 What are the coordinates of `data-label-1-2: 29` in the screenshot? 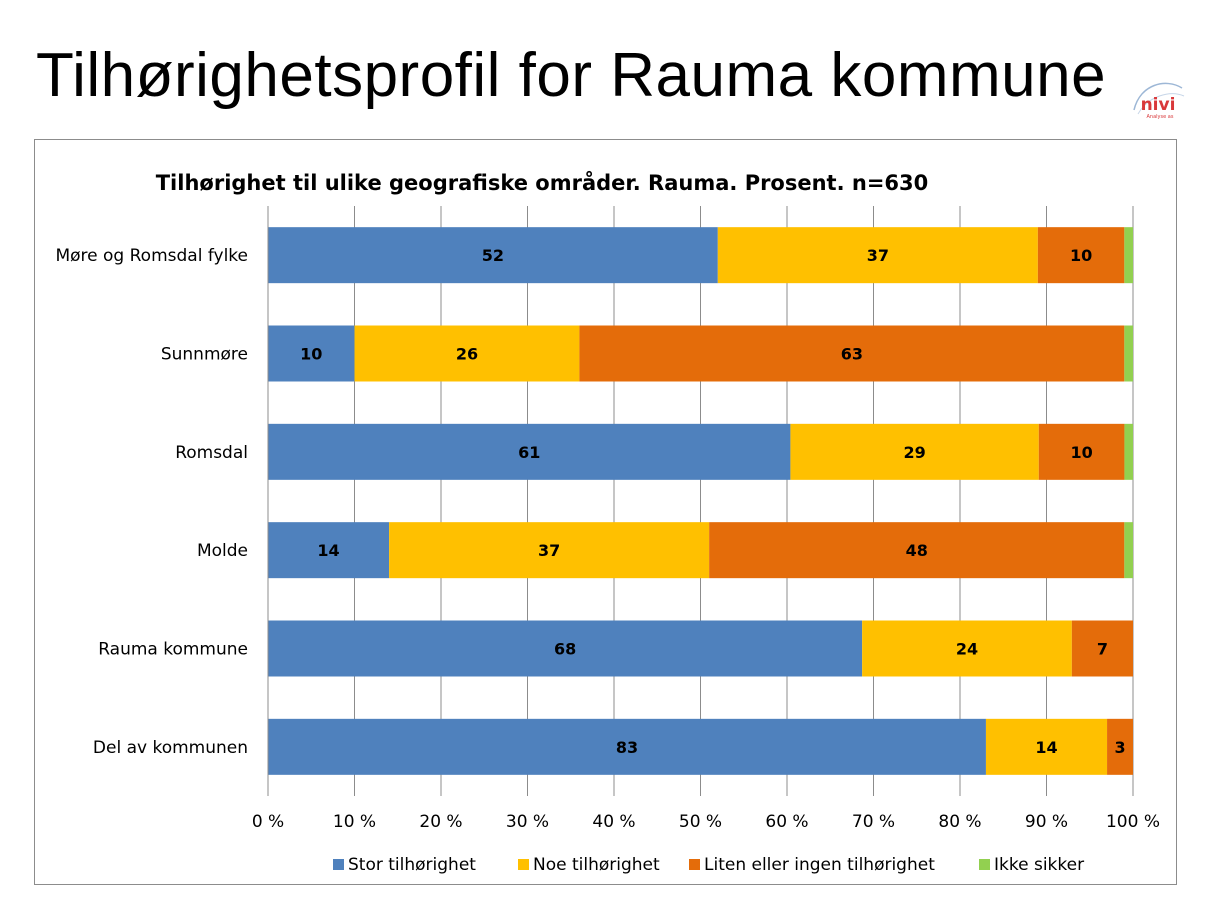 It's located at (914, 452).